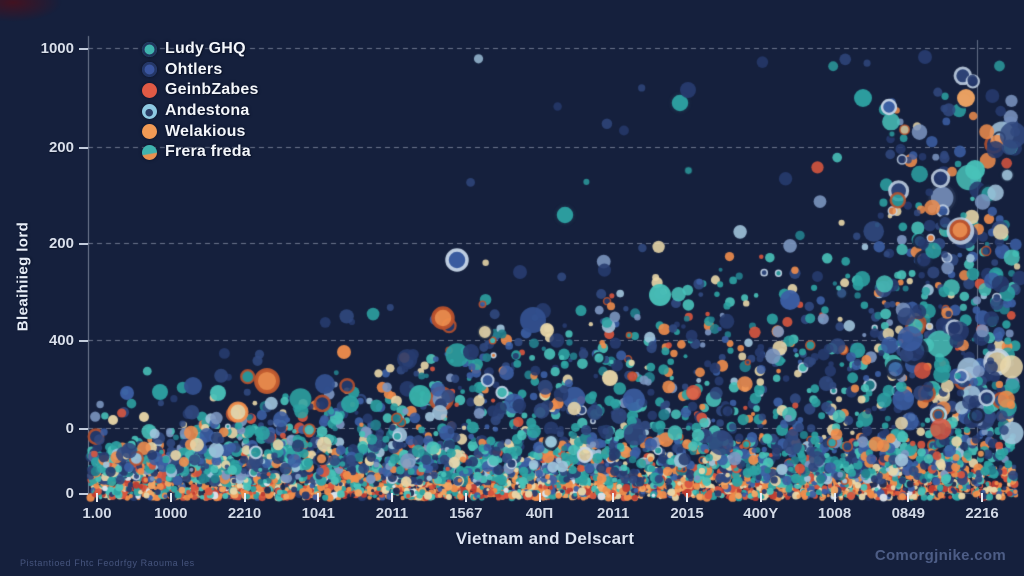  Describe the element at coordinates (318, 513) in the screenshot. I see `x-tick-label: 1041` at that location.